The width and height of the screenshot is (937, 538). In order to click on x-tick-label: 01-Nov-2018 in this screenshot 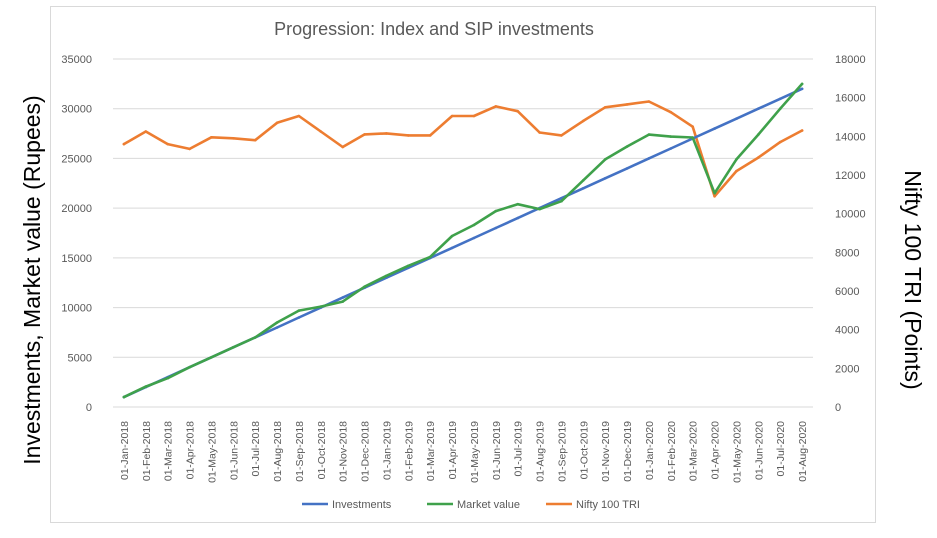, I will do `click(344, 451)`.